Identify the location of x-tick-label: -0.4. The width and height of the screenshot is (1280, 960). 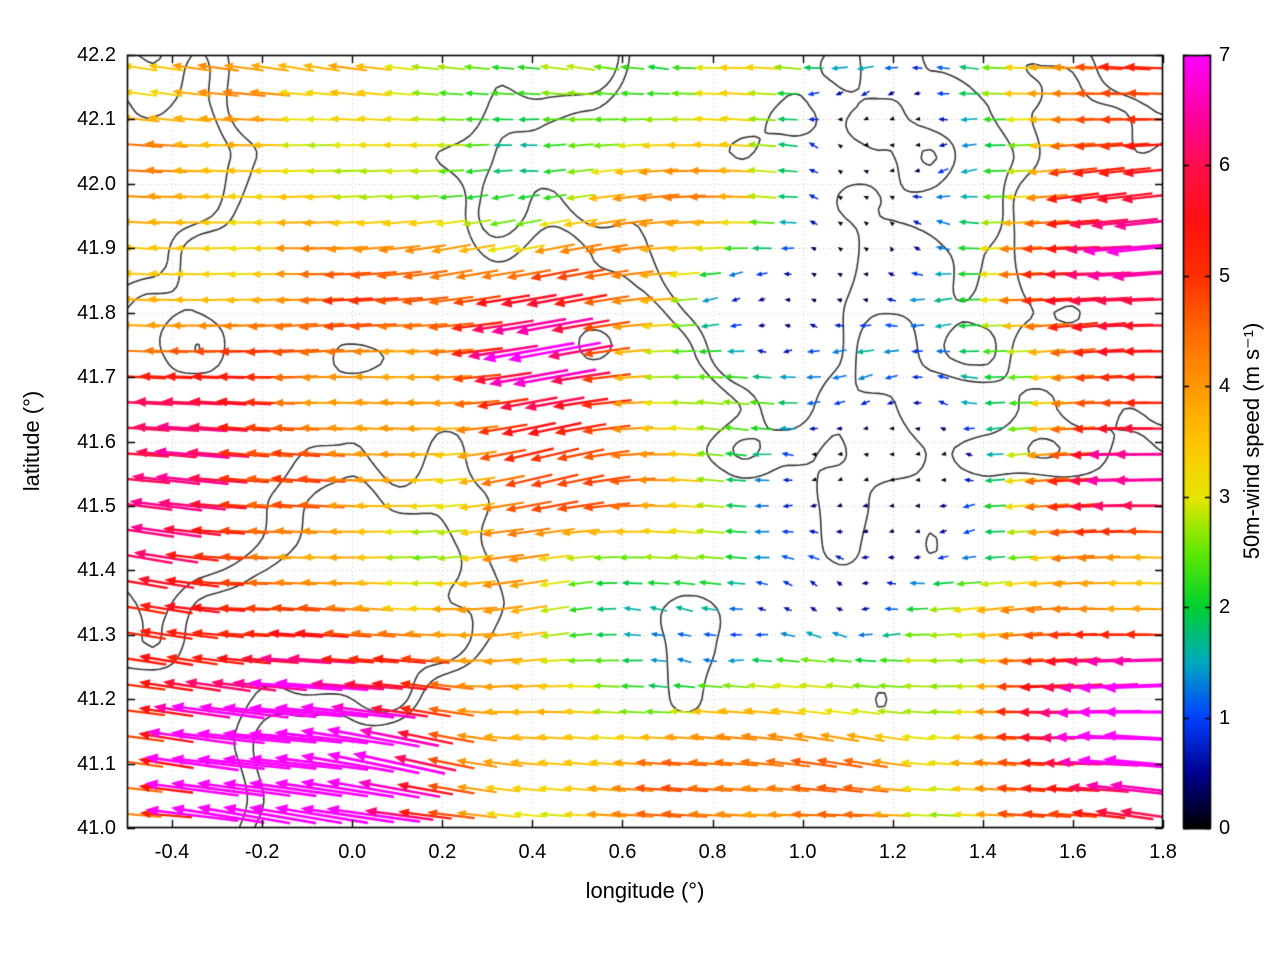
(172, 852).